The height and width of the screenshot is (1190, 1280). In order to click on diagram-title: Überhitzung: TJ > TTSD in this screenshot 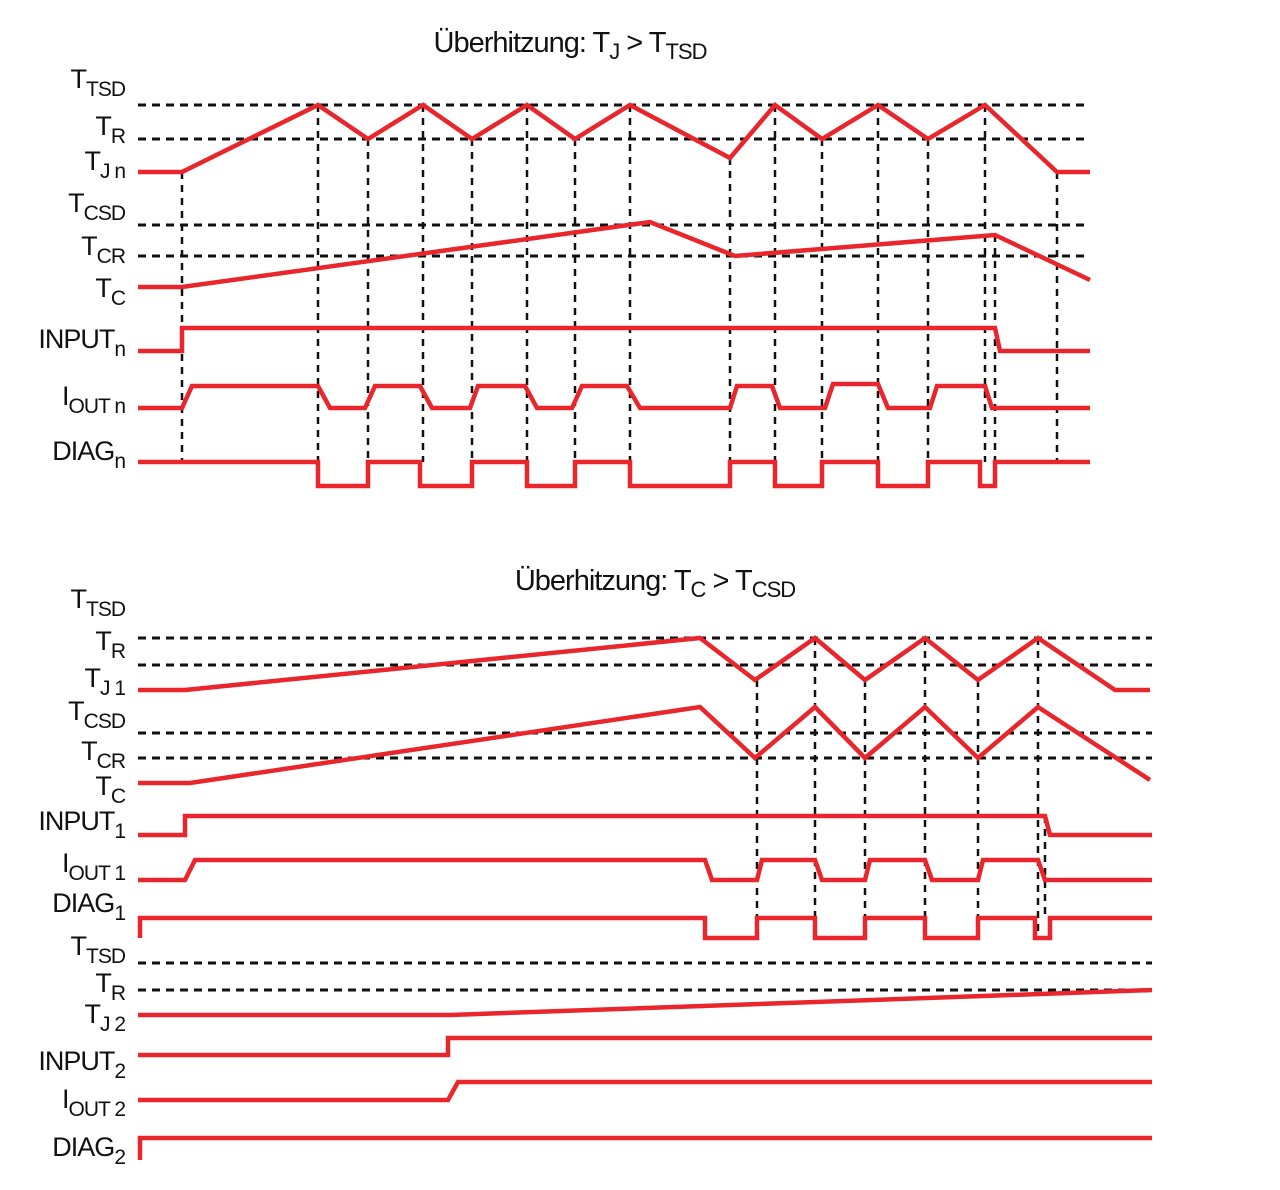, I will do `click(570, 45)`.